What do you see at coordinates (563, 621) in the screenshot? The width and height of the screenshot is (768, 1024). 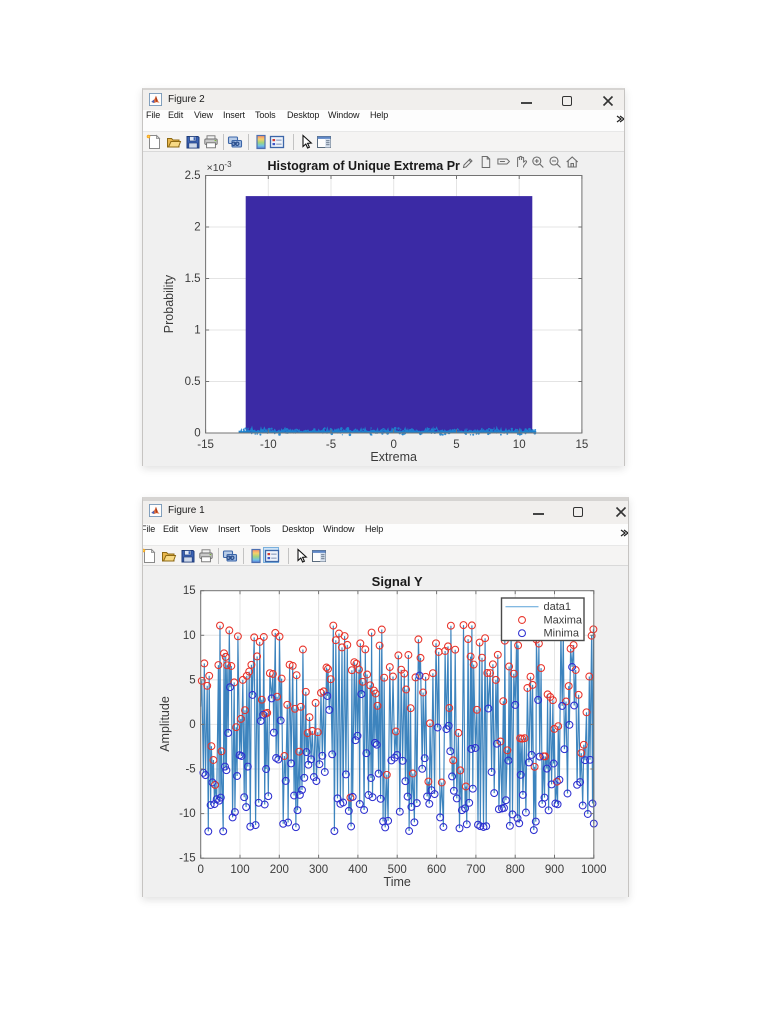 I see `svg-text: Maxima` at bounding box center [563, 621].